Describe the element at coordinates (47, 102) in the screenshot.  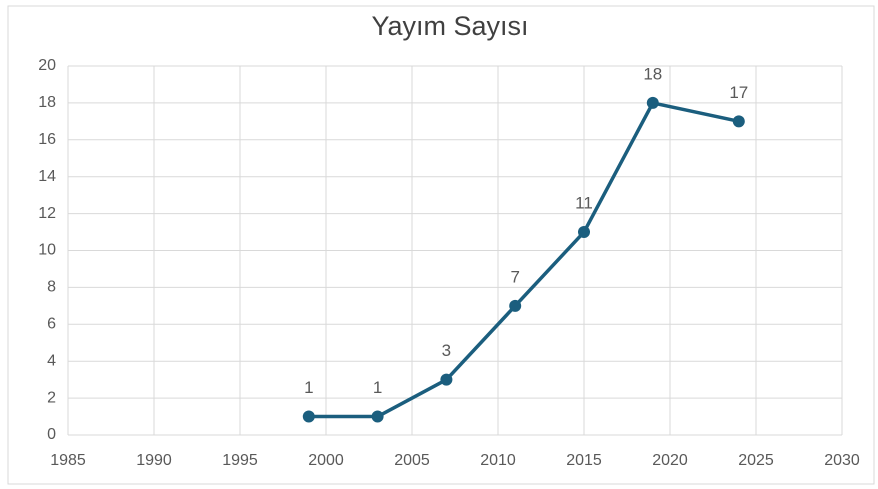
I see `y-tick-label: 18` at that location.